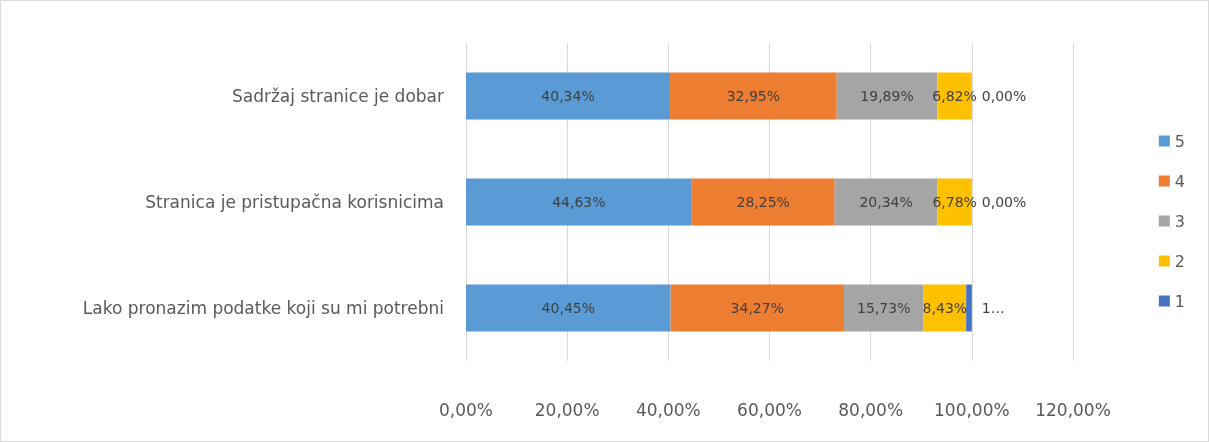 The height and width of the screenshot is (442, 1209). Describe the element at coordinates (972, 409) in the screenshot. I see `x-tick-label: 100,00%` at that location.